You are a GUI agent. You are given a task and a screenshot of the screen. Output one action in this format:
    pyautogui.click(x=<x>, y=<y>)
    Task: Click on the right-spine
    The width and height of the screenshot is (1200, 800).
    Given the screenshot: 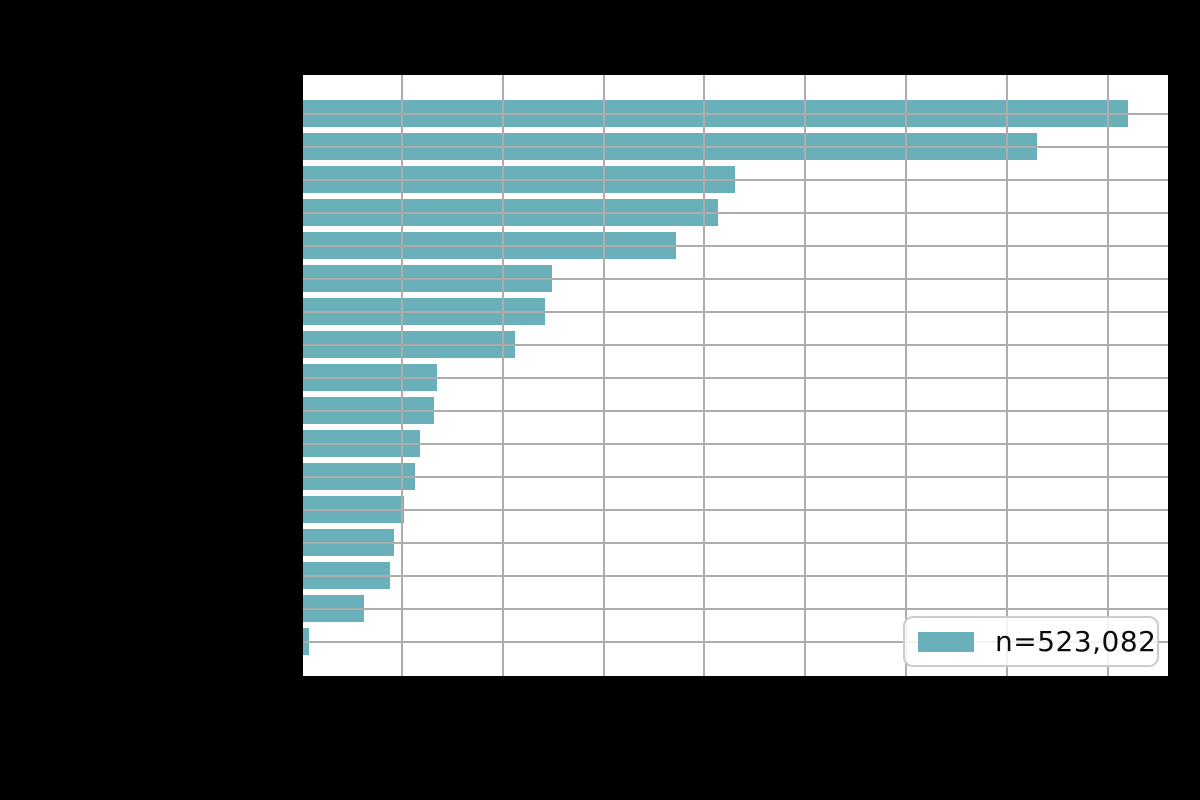 What is the action you would take?
    pyautogui.click(x=1169, y=375)
    